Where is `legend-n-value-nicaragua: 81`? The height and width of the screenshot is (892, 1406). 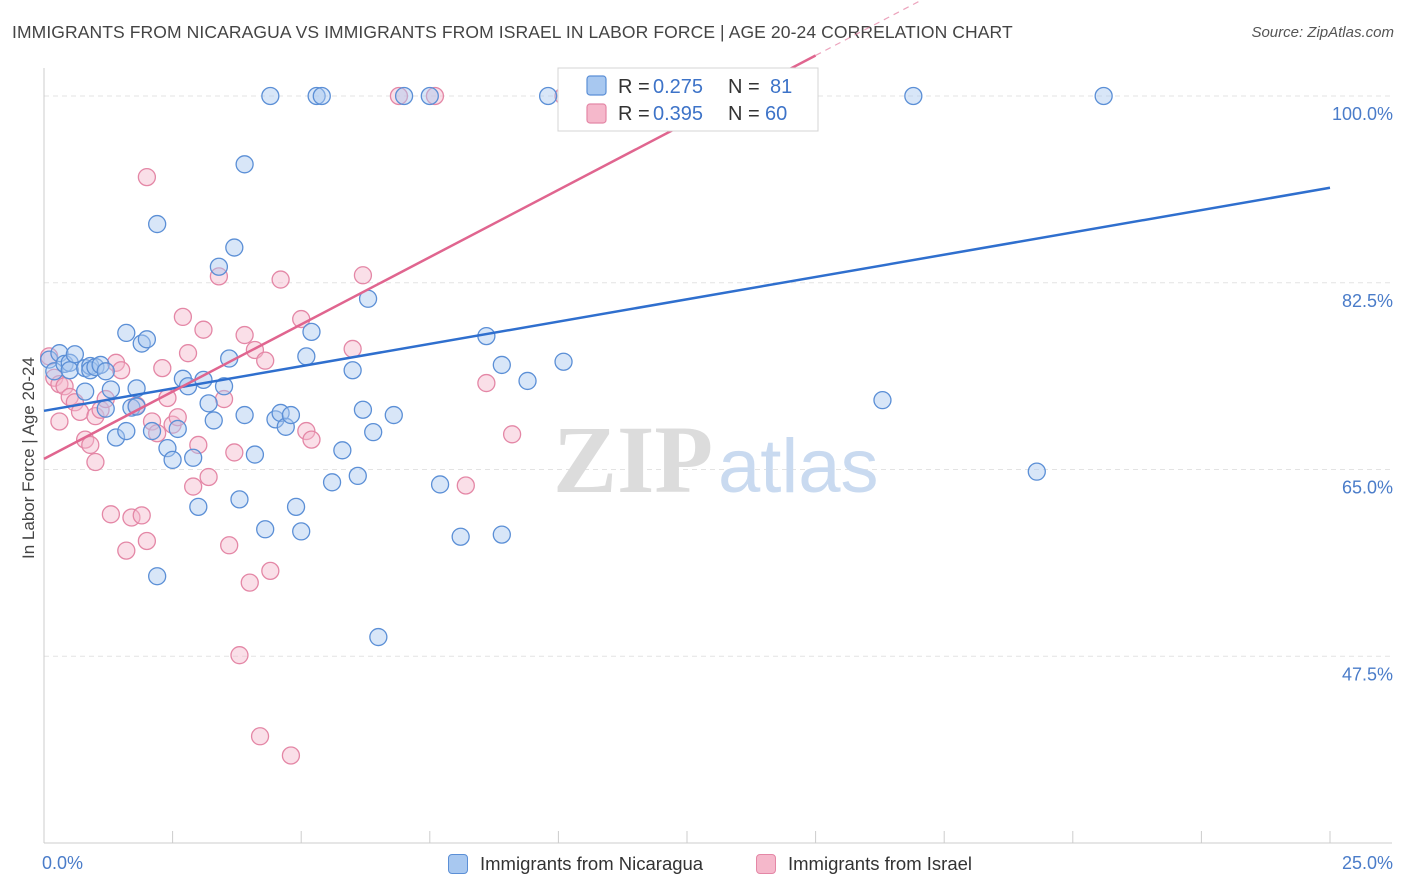 legend-n-value-nicaragua: 81 is located at coordinates (781, 87).